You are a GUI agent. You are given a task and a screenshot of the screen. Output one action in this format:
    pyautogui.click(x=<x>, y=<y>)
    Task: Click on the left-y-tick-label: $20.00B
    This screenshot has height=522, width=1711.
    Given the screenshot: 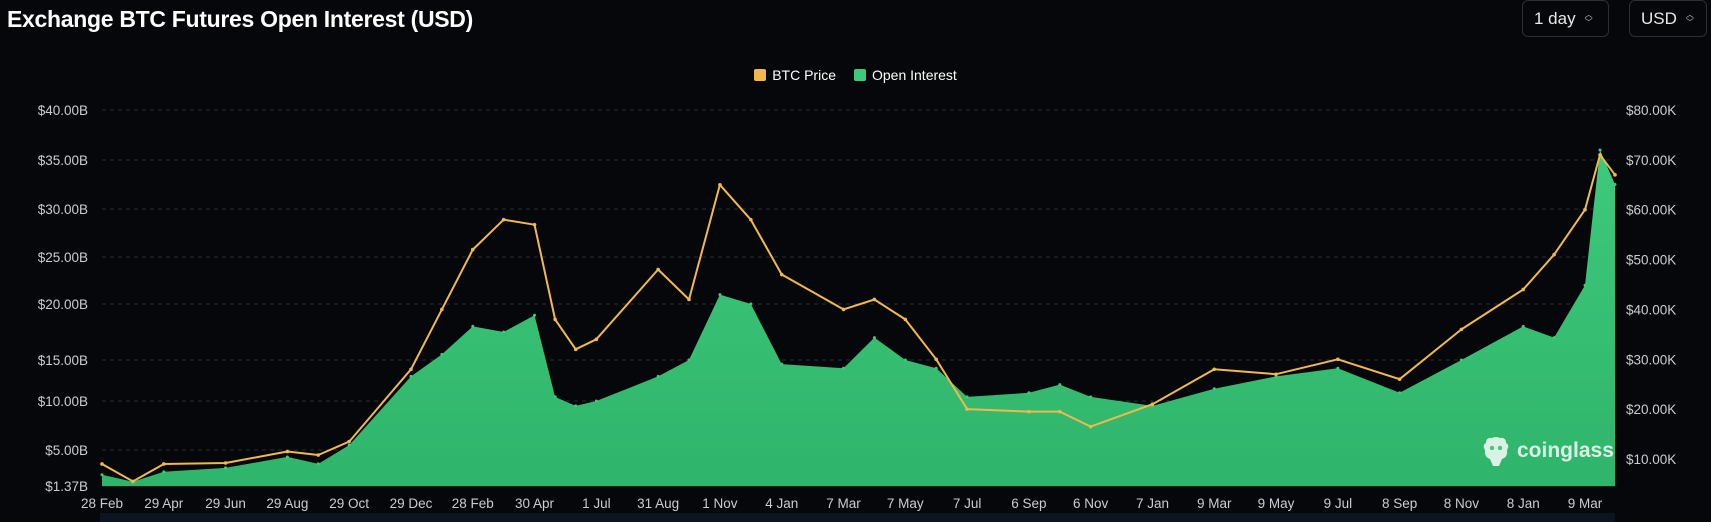 What is the action you would take?
    pyautogui.click(x=63, y=304)
    